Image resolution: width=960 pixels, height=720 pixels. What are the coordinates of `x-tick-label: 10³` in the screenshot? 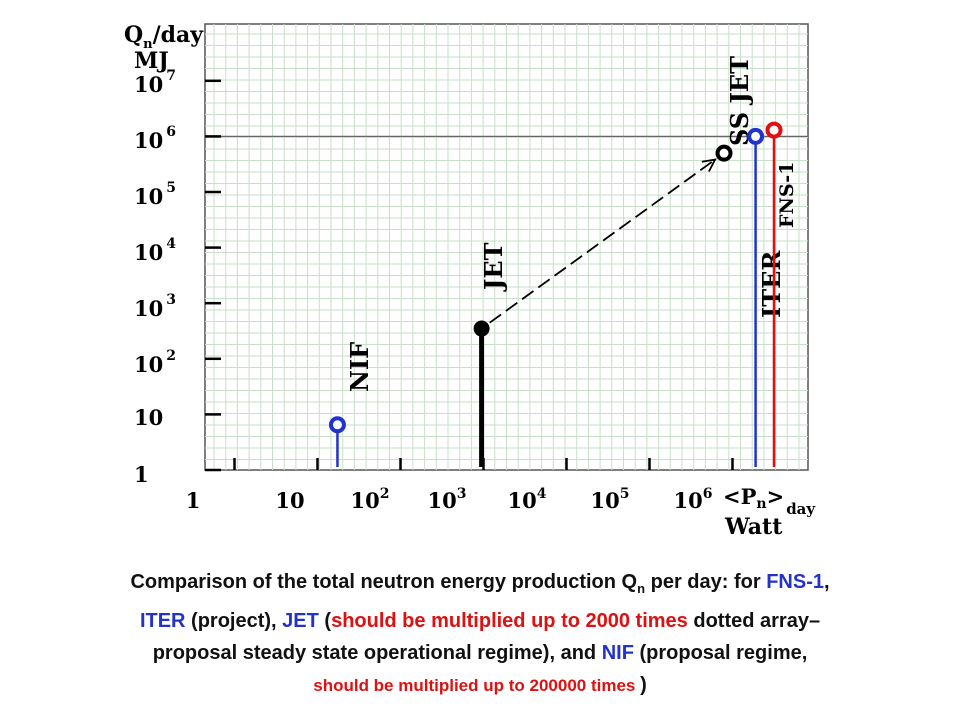 It's located at (447, 499).